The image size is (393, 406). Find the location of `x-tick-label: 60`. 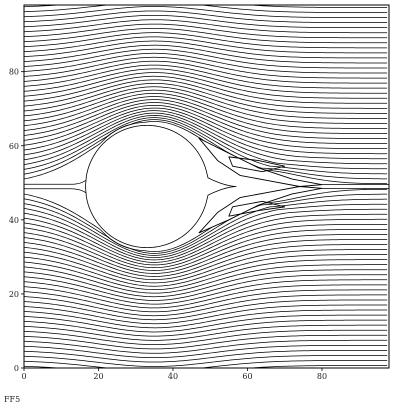

x-tick-label: 60 is located at coordinates (247, 376).